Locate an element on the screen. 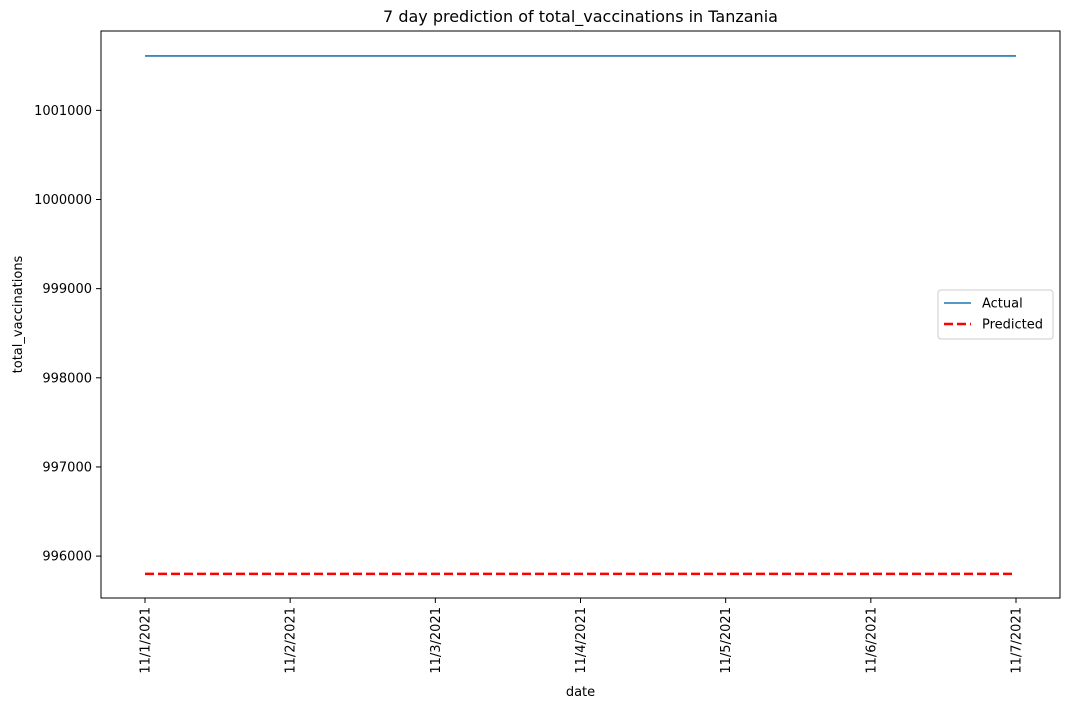 The width and height of the screenshot is (1070, 709). legend: Actual Predicted is located at coordinates (995, 314).